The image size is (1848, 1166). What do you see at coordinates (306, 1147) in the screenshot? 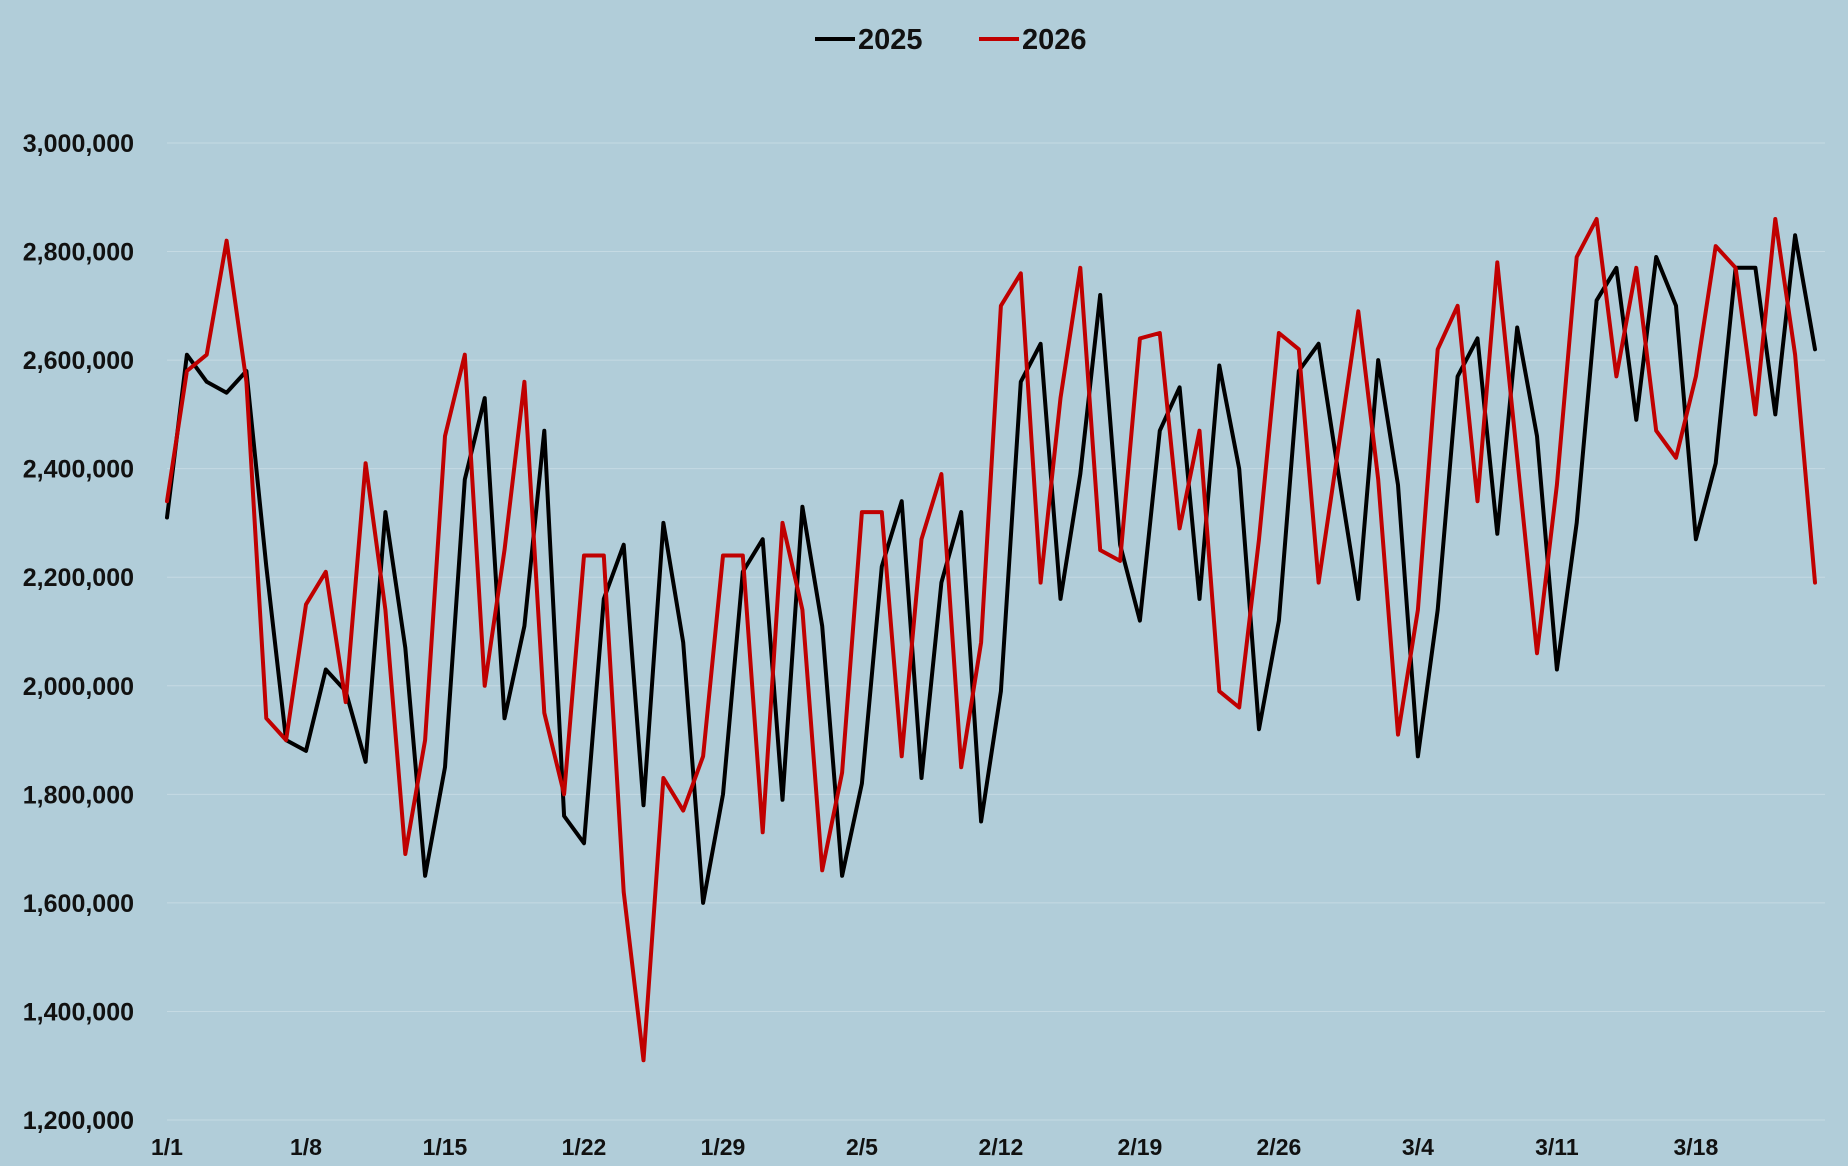
I see `x-tick-label: 1/8` at bounding box center [306, 1147].